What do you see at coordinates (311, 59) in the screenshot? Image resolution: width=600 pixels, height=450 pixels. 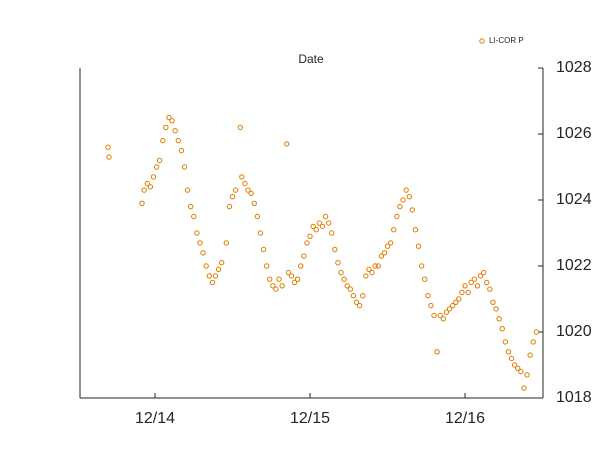 I see `chart-title: Date` at bounding box center [311, 59].